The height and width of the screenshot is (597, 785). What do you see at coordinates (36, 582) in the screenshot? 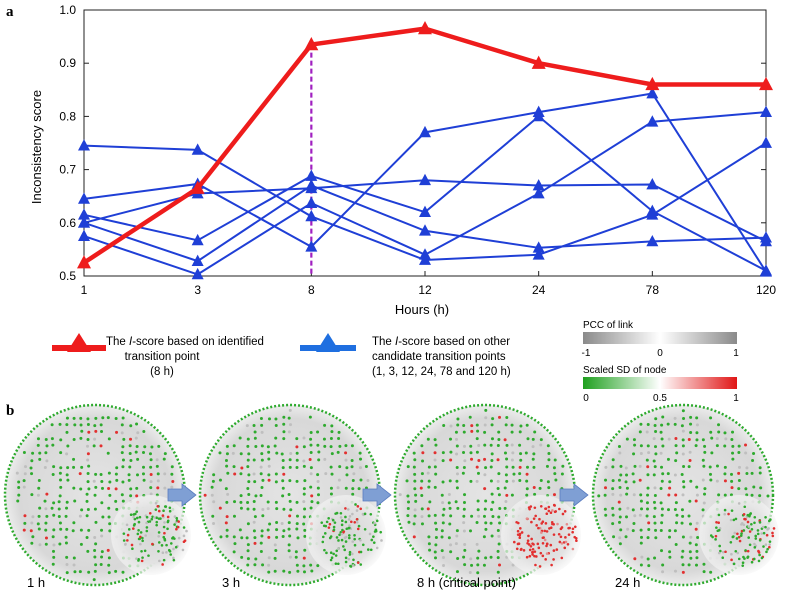
I see `network-time-label: 1 h` at bounding box center [36, 582].